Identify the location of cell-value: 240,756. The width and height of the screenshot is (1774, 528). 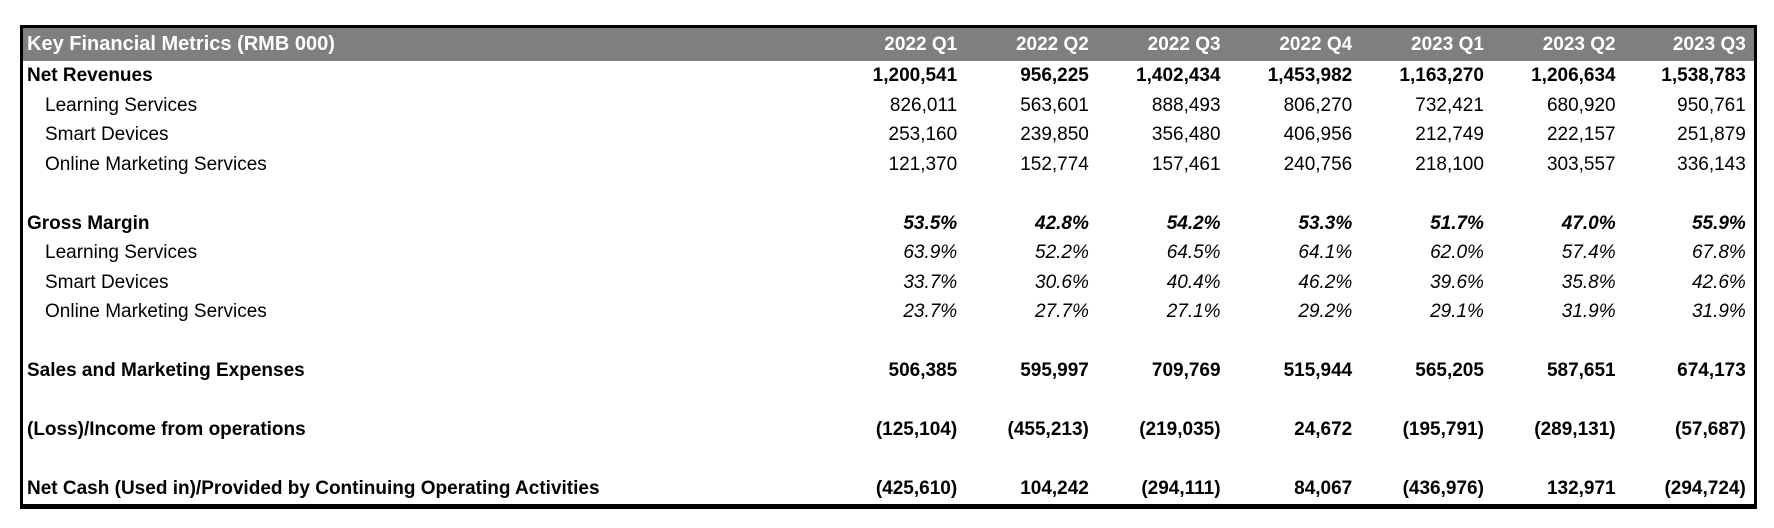
(1318, 164).